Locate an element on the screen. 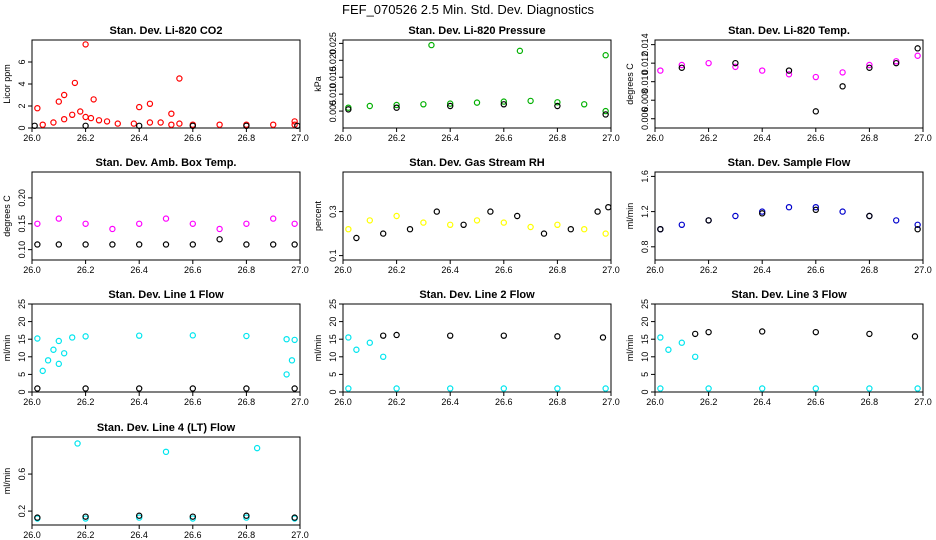 The height and width of the screenshot is (540, 936). series-lower is located at coordinates (789, 388).